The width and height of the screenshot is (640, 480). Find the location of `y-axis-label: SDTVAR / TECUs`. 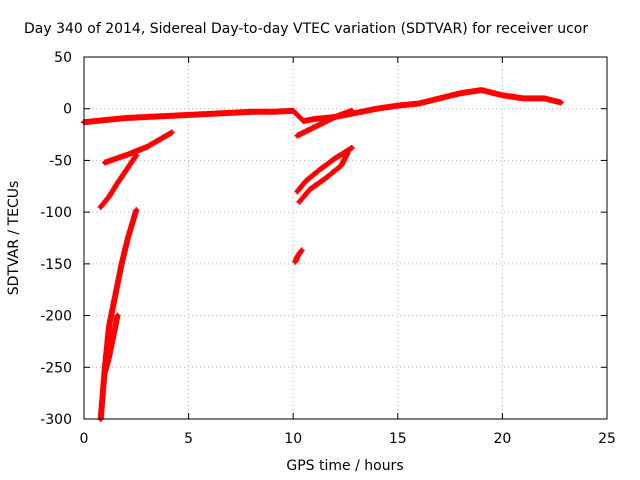

y-axis-label: SDTVAR / TECUs is located at coordinates (14, 238).